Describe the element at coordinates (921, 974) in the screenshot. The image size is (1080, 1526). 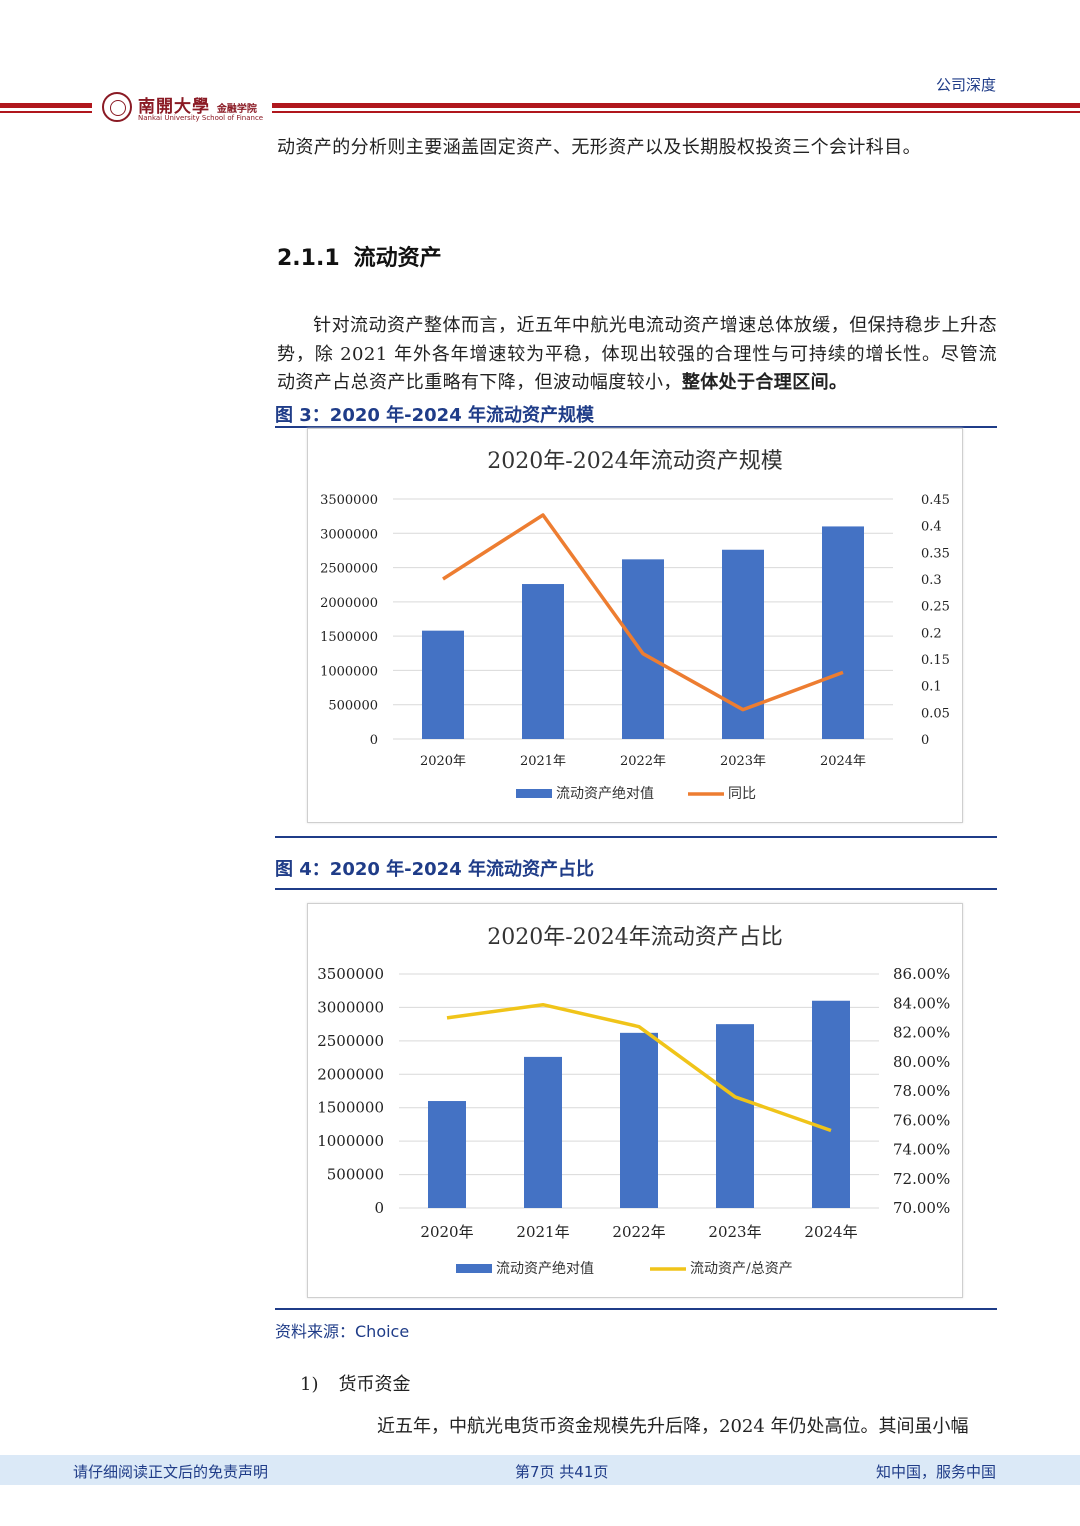
I see `chart2-y2-tick: 86.00%` at that location.